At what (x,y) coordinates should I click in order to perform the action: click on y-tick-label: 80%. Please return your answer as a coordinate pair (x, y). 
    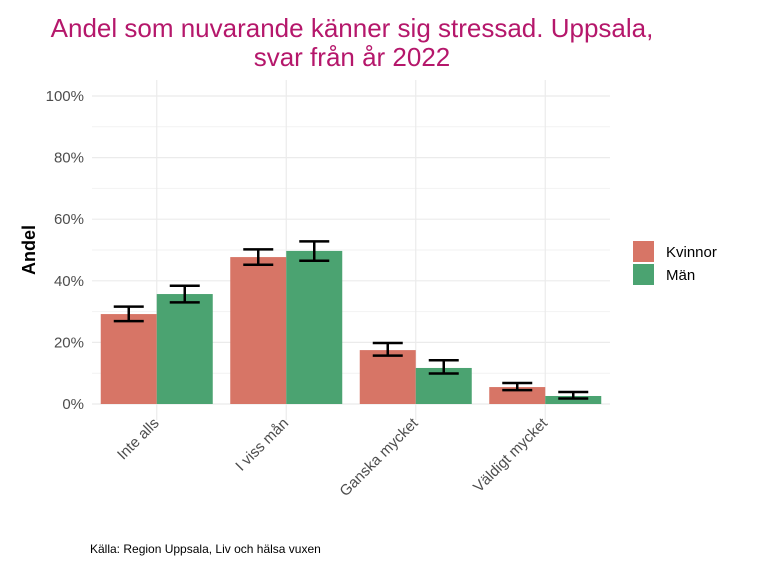
    Looking at the image, I should click on (69, 158).